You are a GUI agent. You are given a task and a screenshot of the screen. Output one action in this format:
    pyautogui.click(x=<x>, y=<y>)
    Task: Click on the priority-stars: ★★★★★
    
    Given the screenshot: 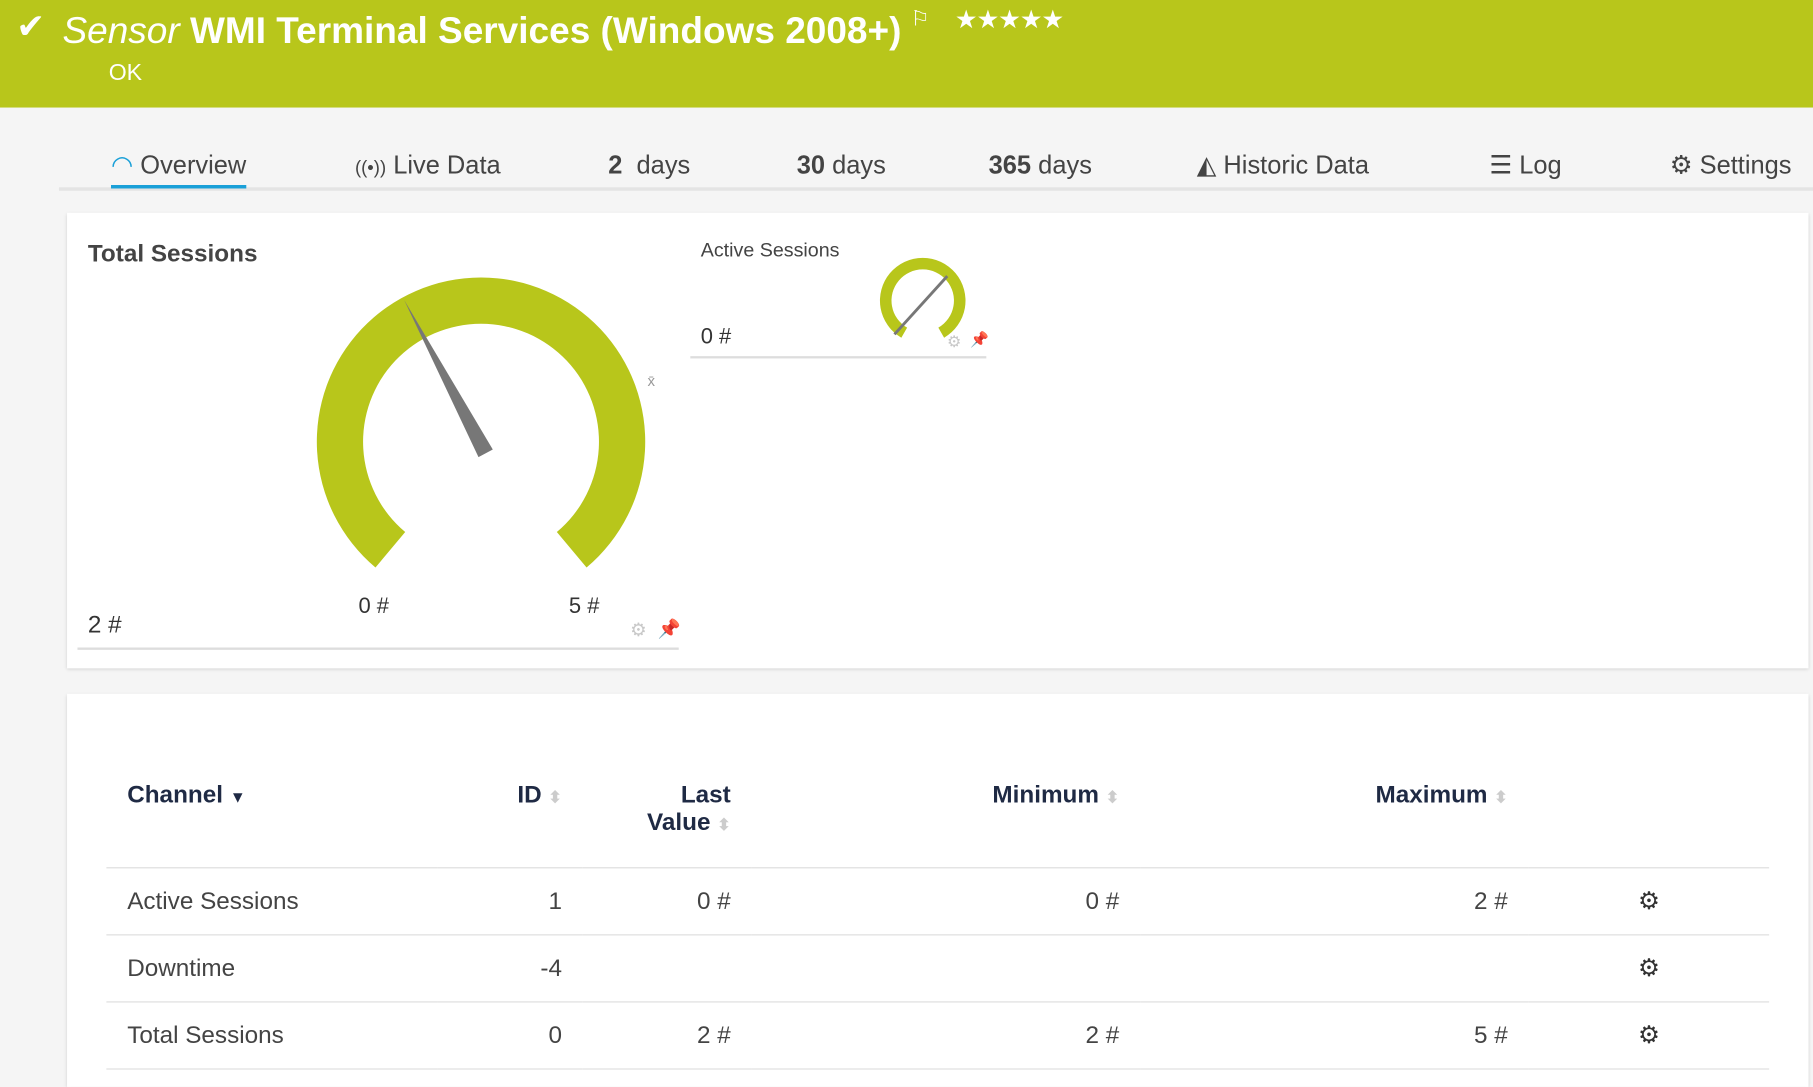 What is the action you would take?
    pyautogui.click(x=1009, y=19)
    